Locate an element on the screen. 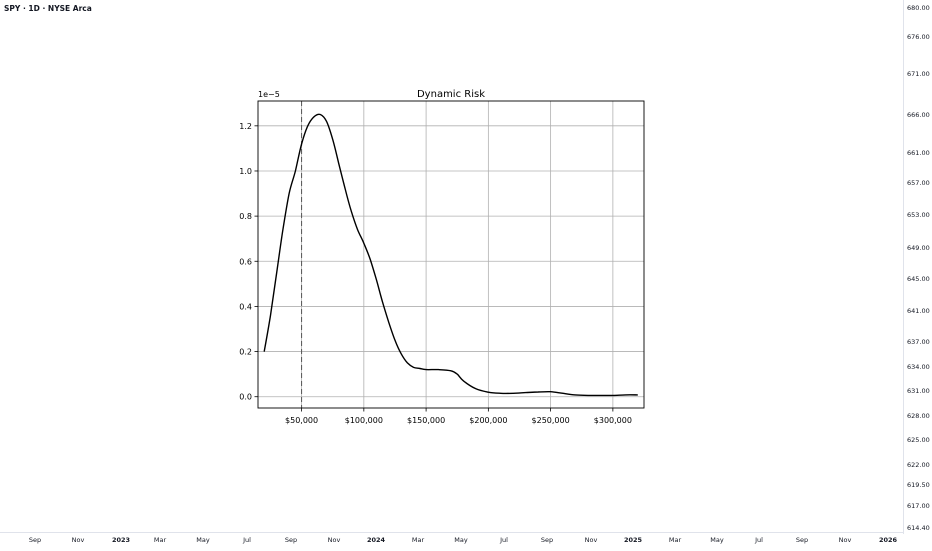 The image size is (932, 551). y-tick-label: 1.2 is located at coordinates (245, 126).